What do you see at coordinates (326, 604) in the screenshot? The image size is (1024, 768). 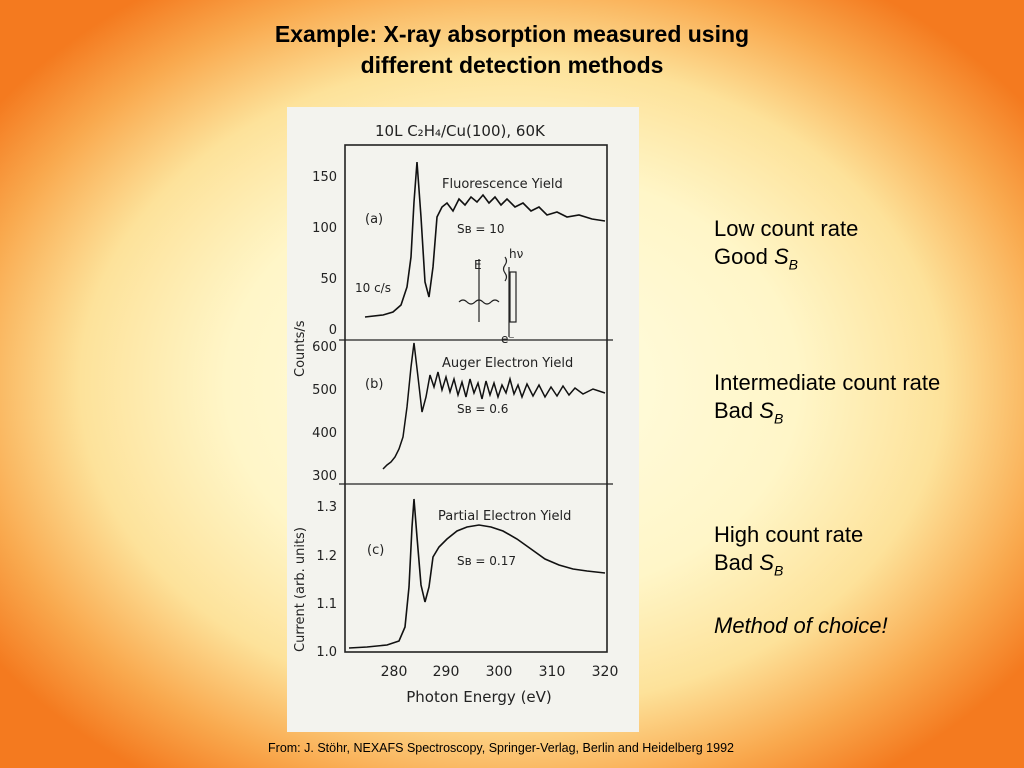 I see `ytick-c-2: 1.1` at bounding box center [326, 604].